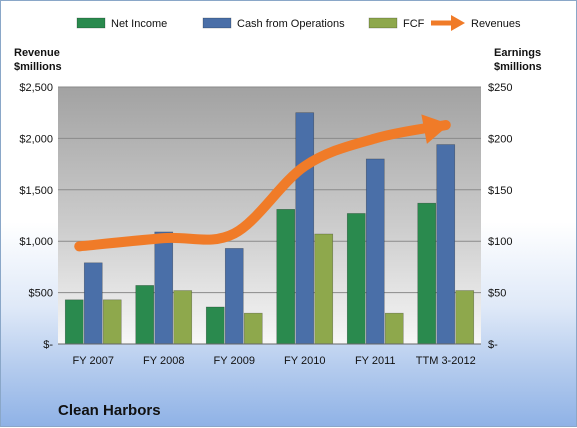 This screenshot has width=577, height=428. Describe the element at coordinates (234, 361) in the screenshot. I see `x-tick-label: FY 2009` at that location.